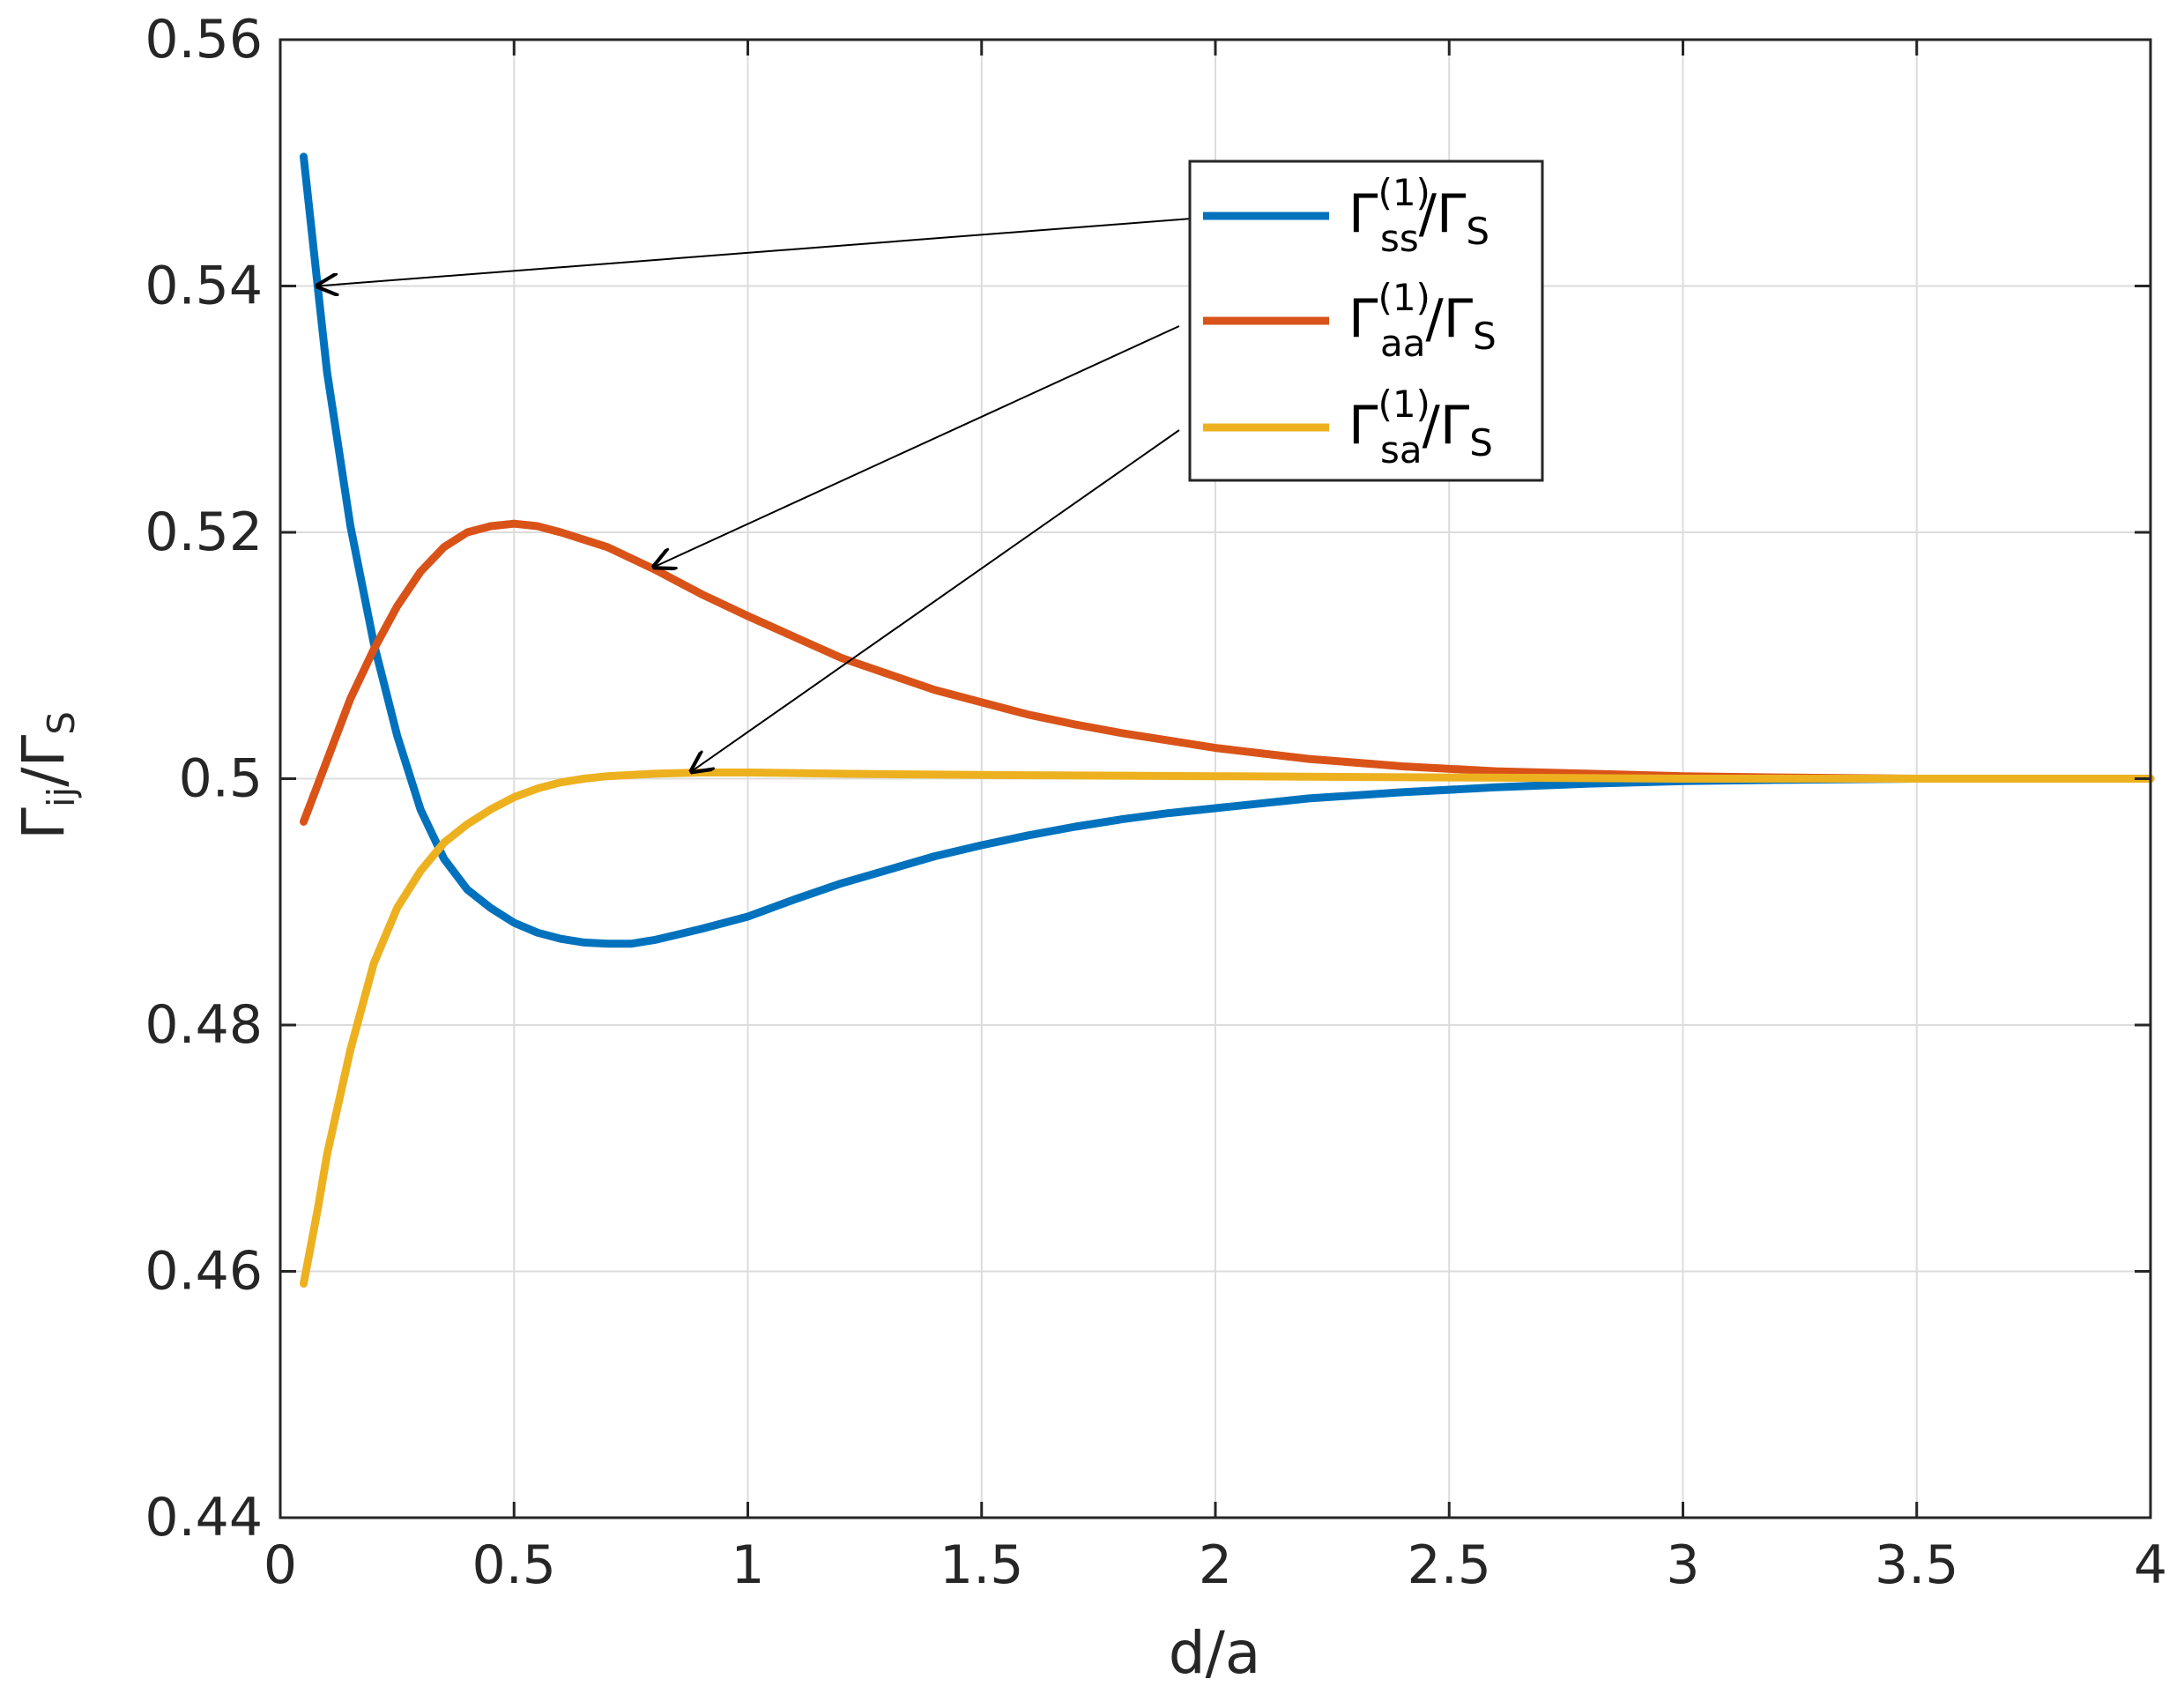 This screenshot has height=1701, width=2184. Describe the element at coordinates (1422, 320) in the screenshot. I see `svg-text:Γ(1)aa/ΓS: Γ(1) aa/ΓS` at that location.